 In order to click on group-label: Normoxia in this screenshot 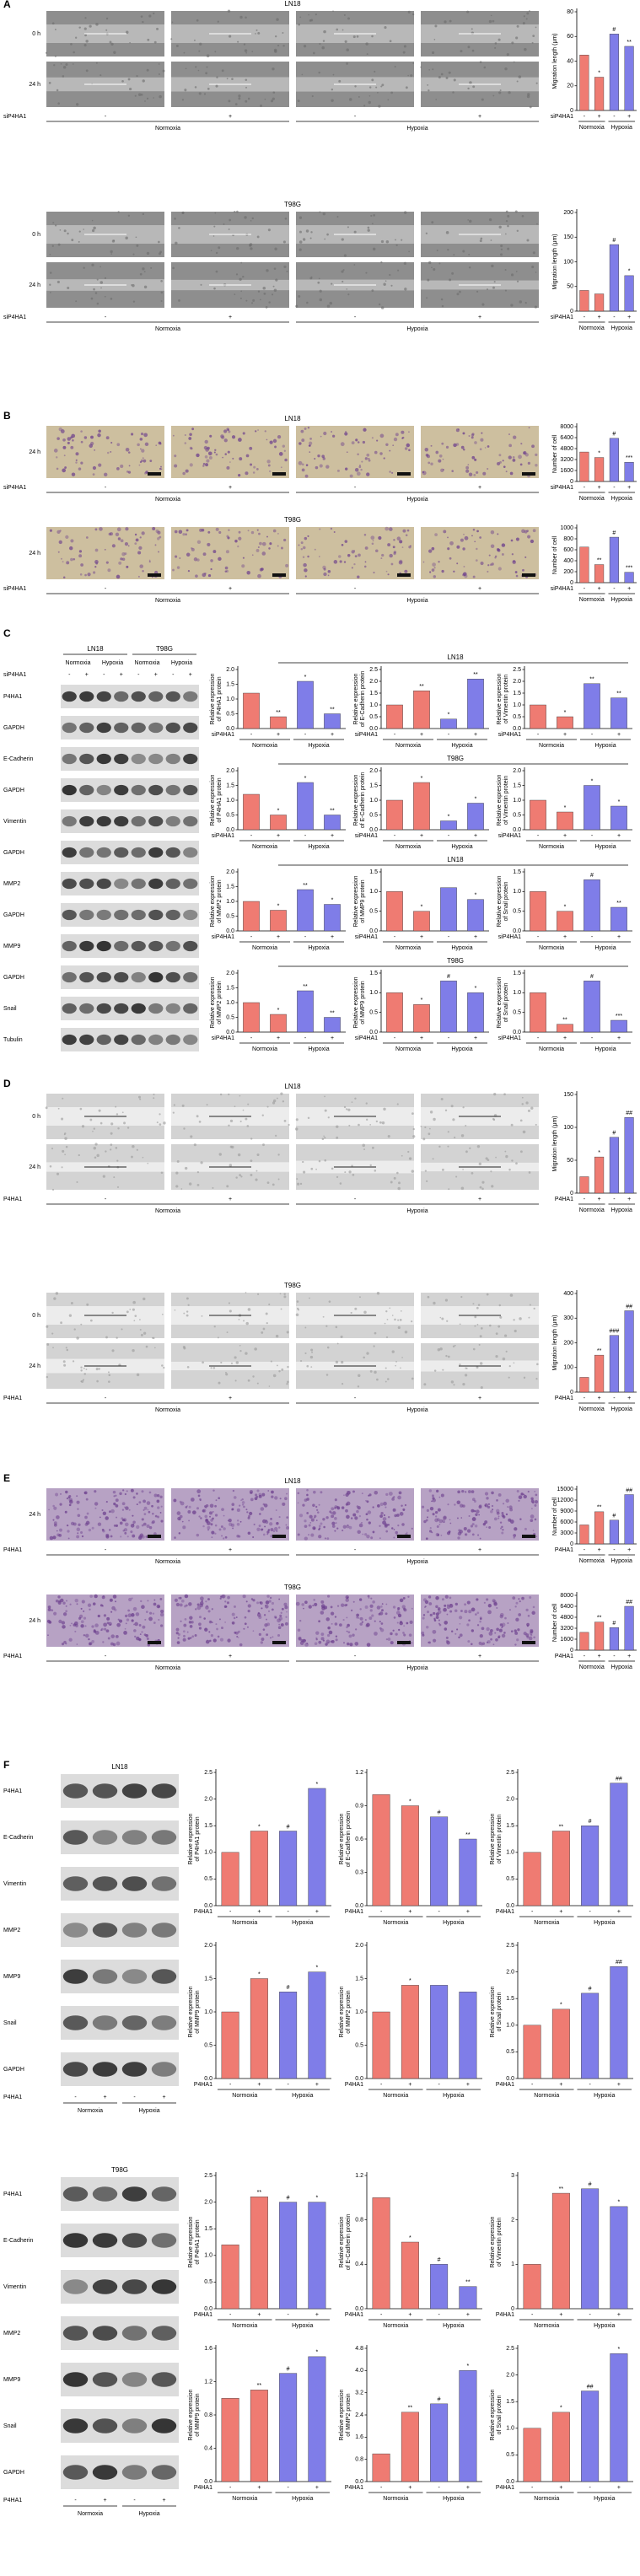, I will do `click(91, 2514)`.